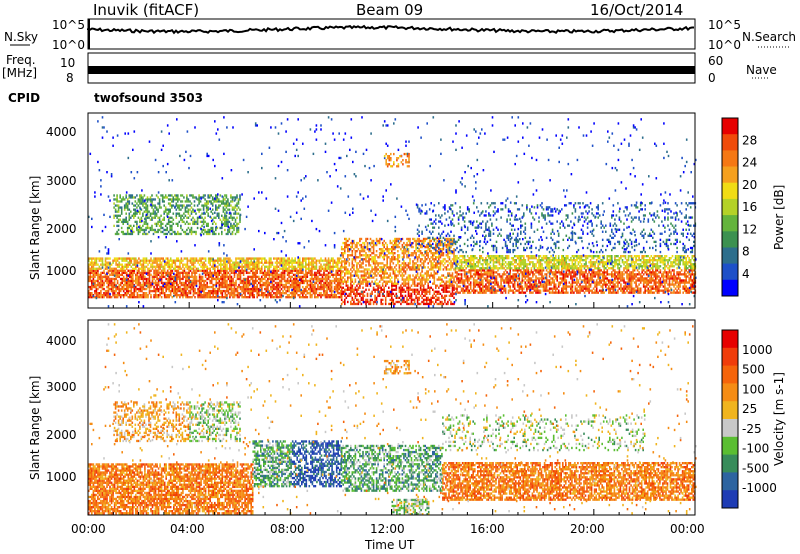 This screenshot has height=554, width=800. What do you see at coordinates (21, 60) in the screenshot?
I see `freq-label: Freq.` at bounding box center [21, 60].